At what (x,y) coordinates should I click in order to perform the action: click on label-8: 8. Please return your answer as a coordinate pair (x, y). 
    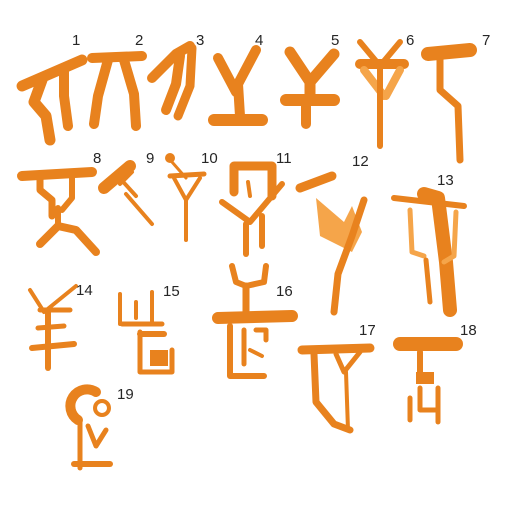
    Looking at the image, I should click on (97, 158).